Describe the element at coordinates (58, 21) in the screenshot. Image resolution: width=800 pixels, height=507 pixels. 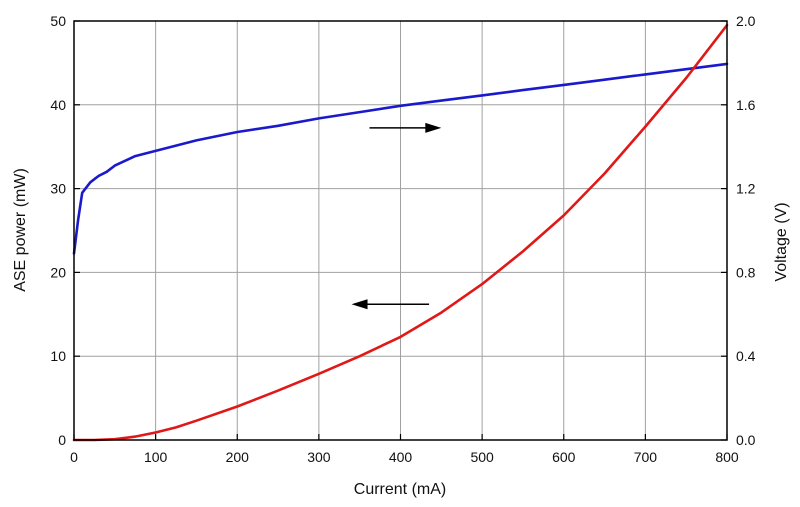
I see `y-left-tick-label: 50` at that location.